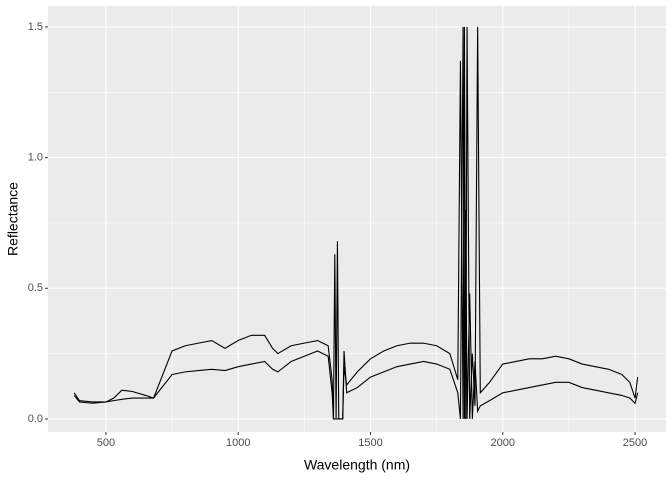 This screenshot has width=672, height=480. Describe the element at coordinates (35, 419) in the screenshot. I see `y-tick-label: 0.0` at that location.